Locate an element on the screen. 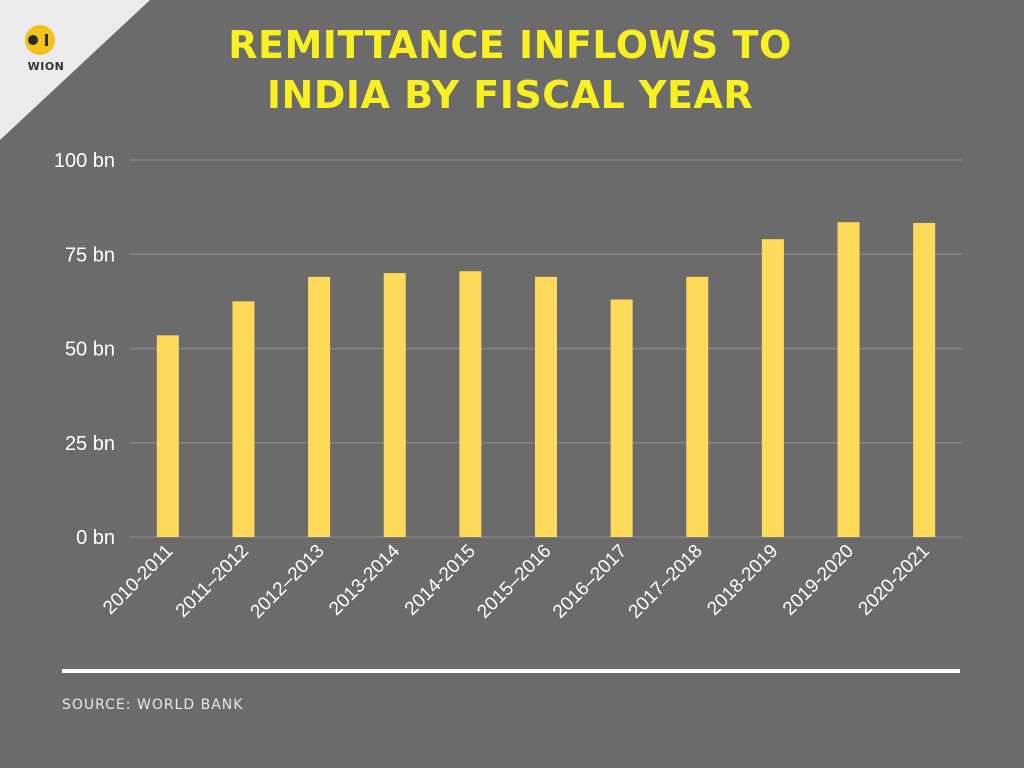 This screenshot has height=768, width=1024. x-tick-label: 2019-2020 is located at coordinates (818, 580).